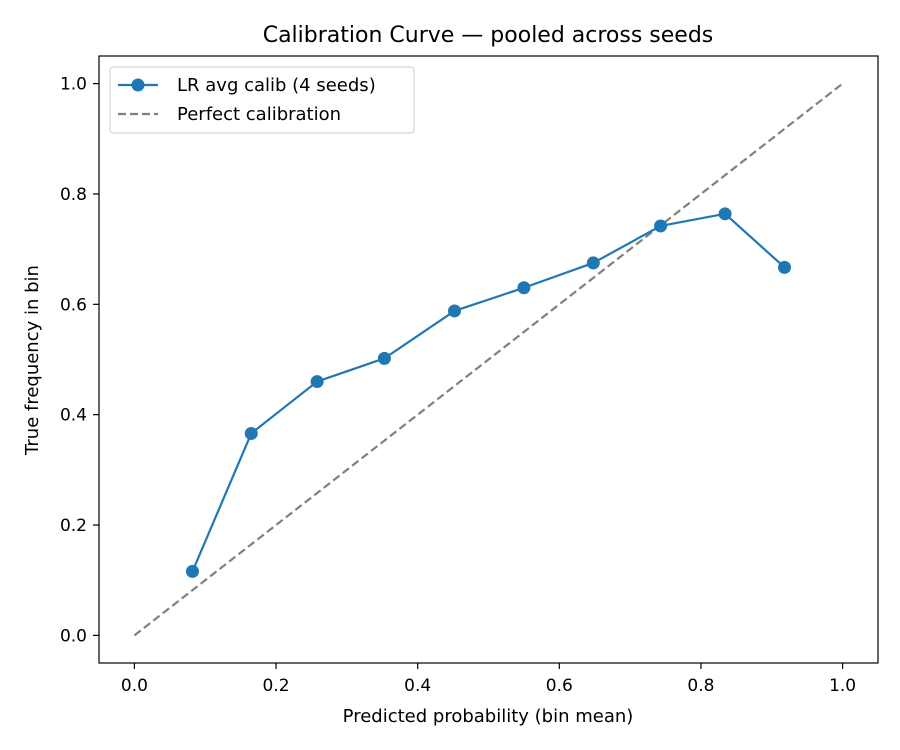 The width and height of the screenshot is (900, 750). I want to click on legend-label-lr: LR avg calib (4 seeds), so click(276, 85).